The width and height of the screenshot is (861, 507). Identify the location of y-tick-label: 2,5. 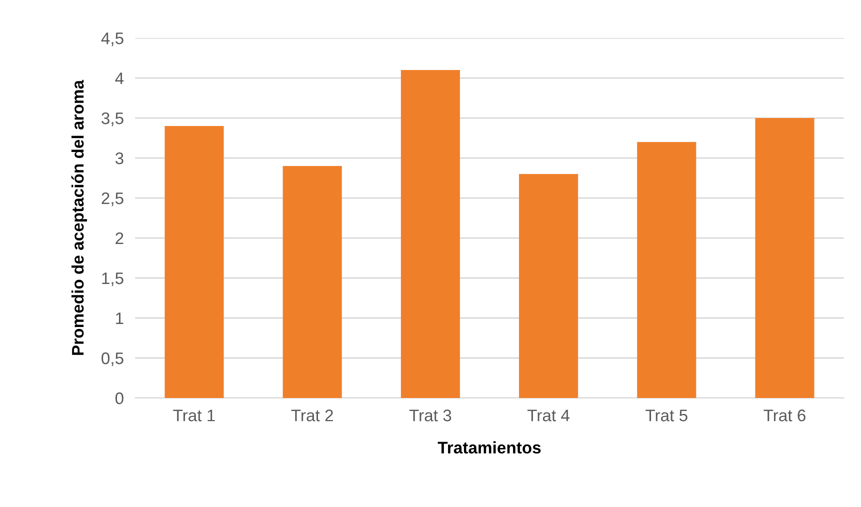
(113, 199).